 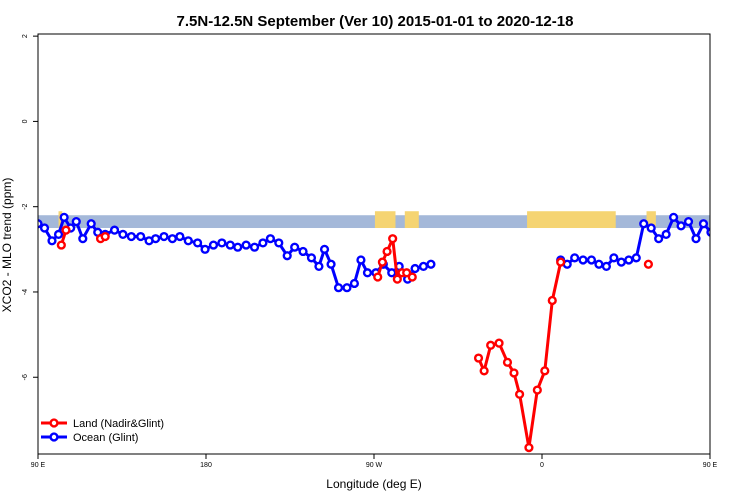 I want to click on x-axis-label: Longitude (deg E), so click(x=373, y=484).